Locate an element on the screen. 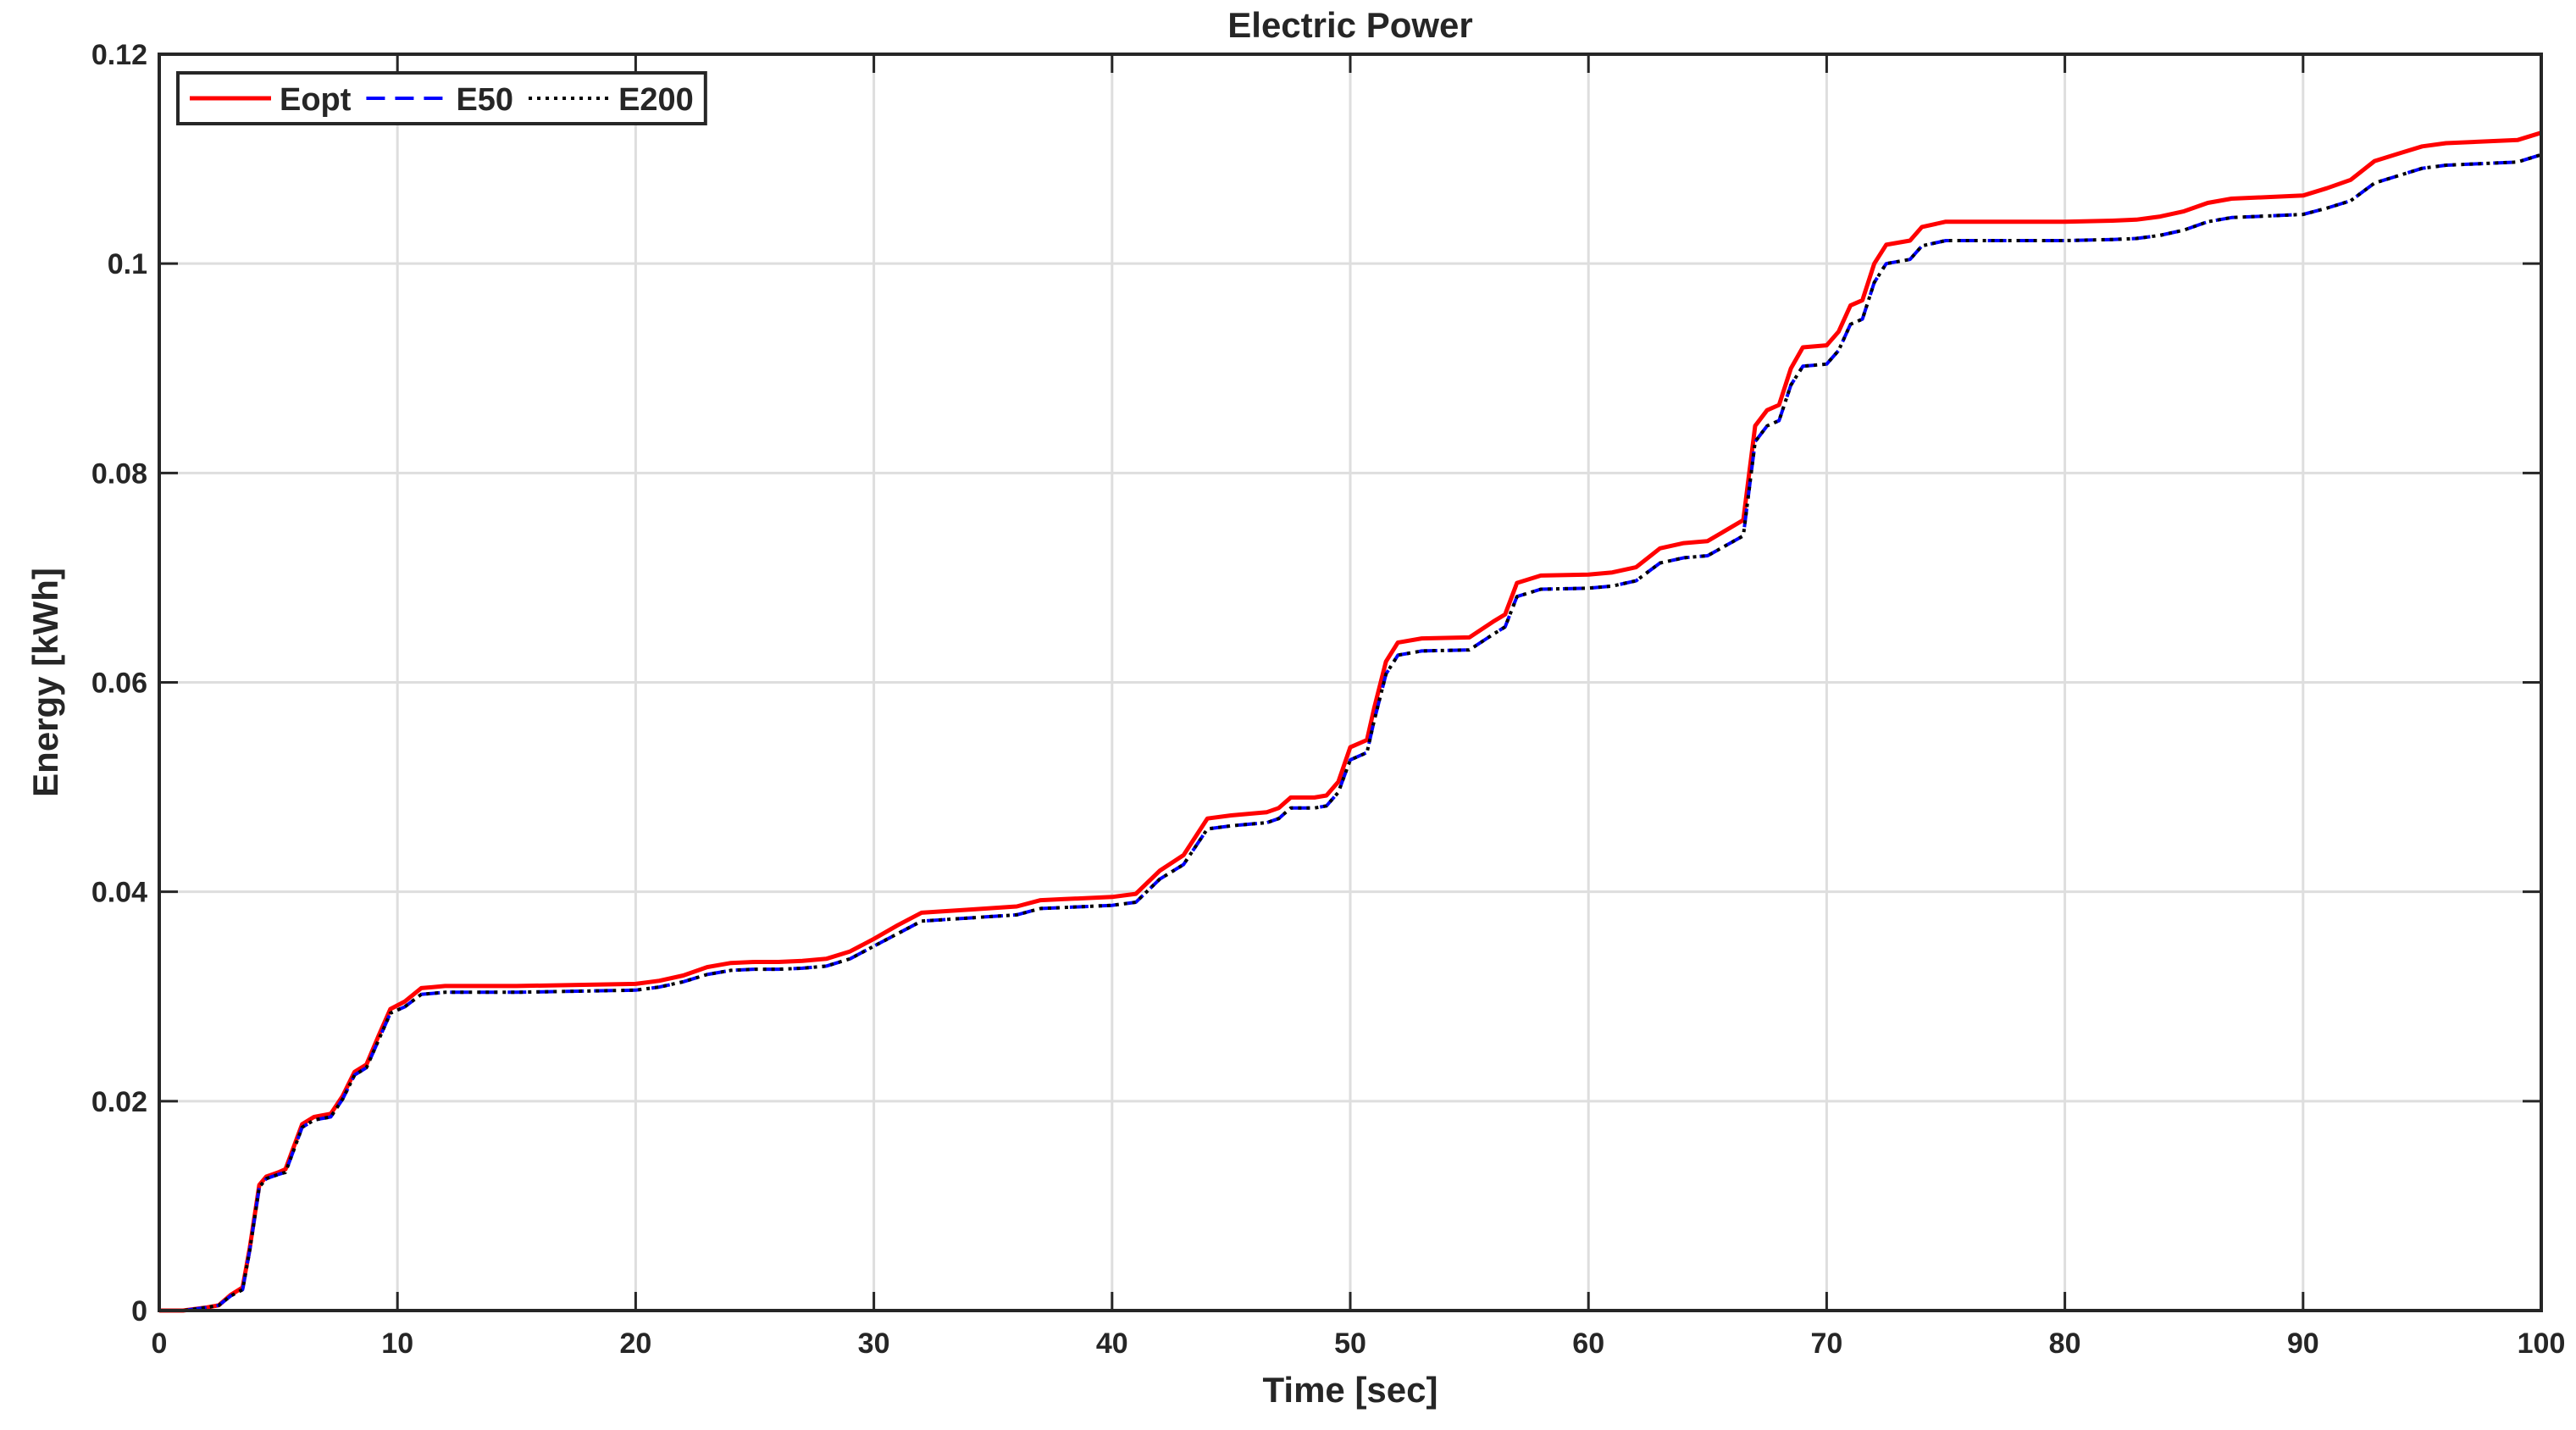 The height and width of the screenshot is (1430, 2576). y-tick-label: 0.08 is located at coordinates (119, 473).